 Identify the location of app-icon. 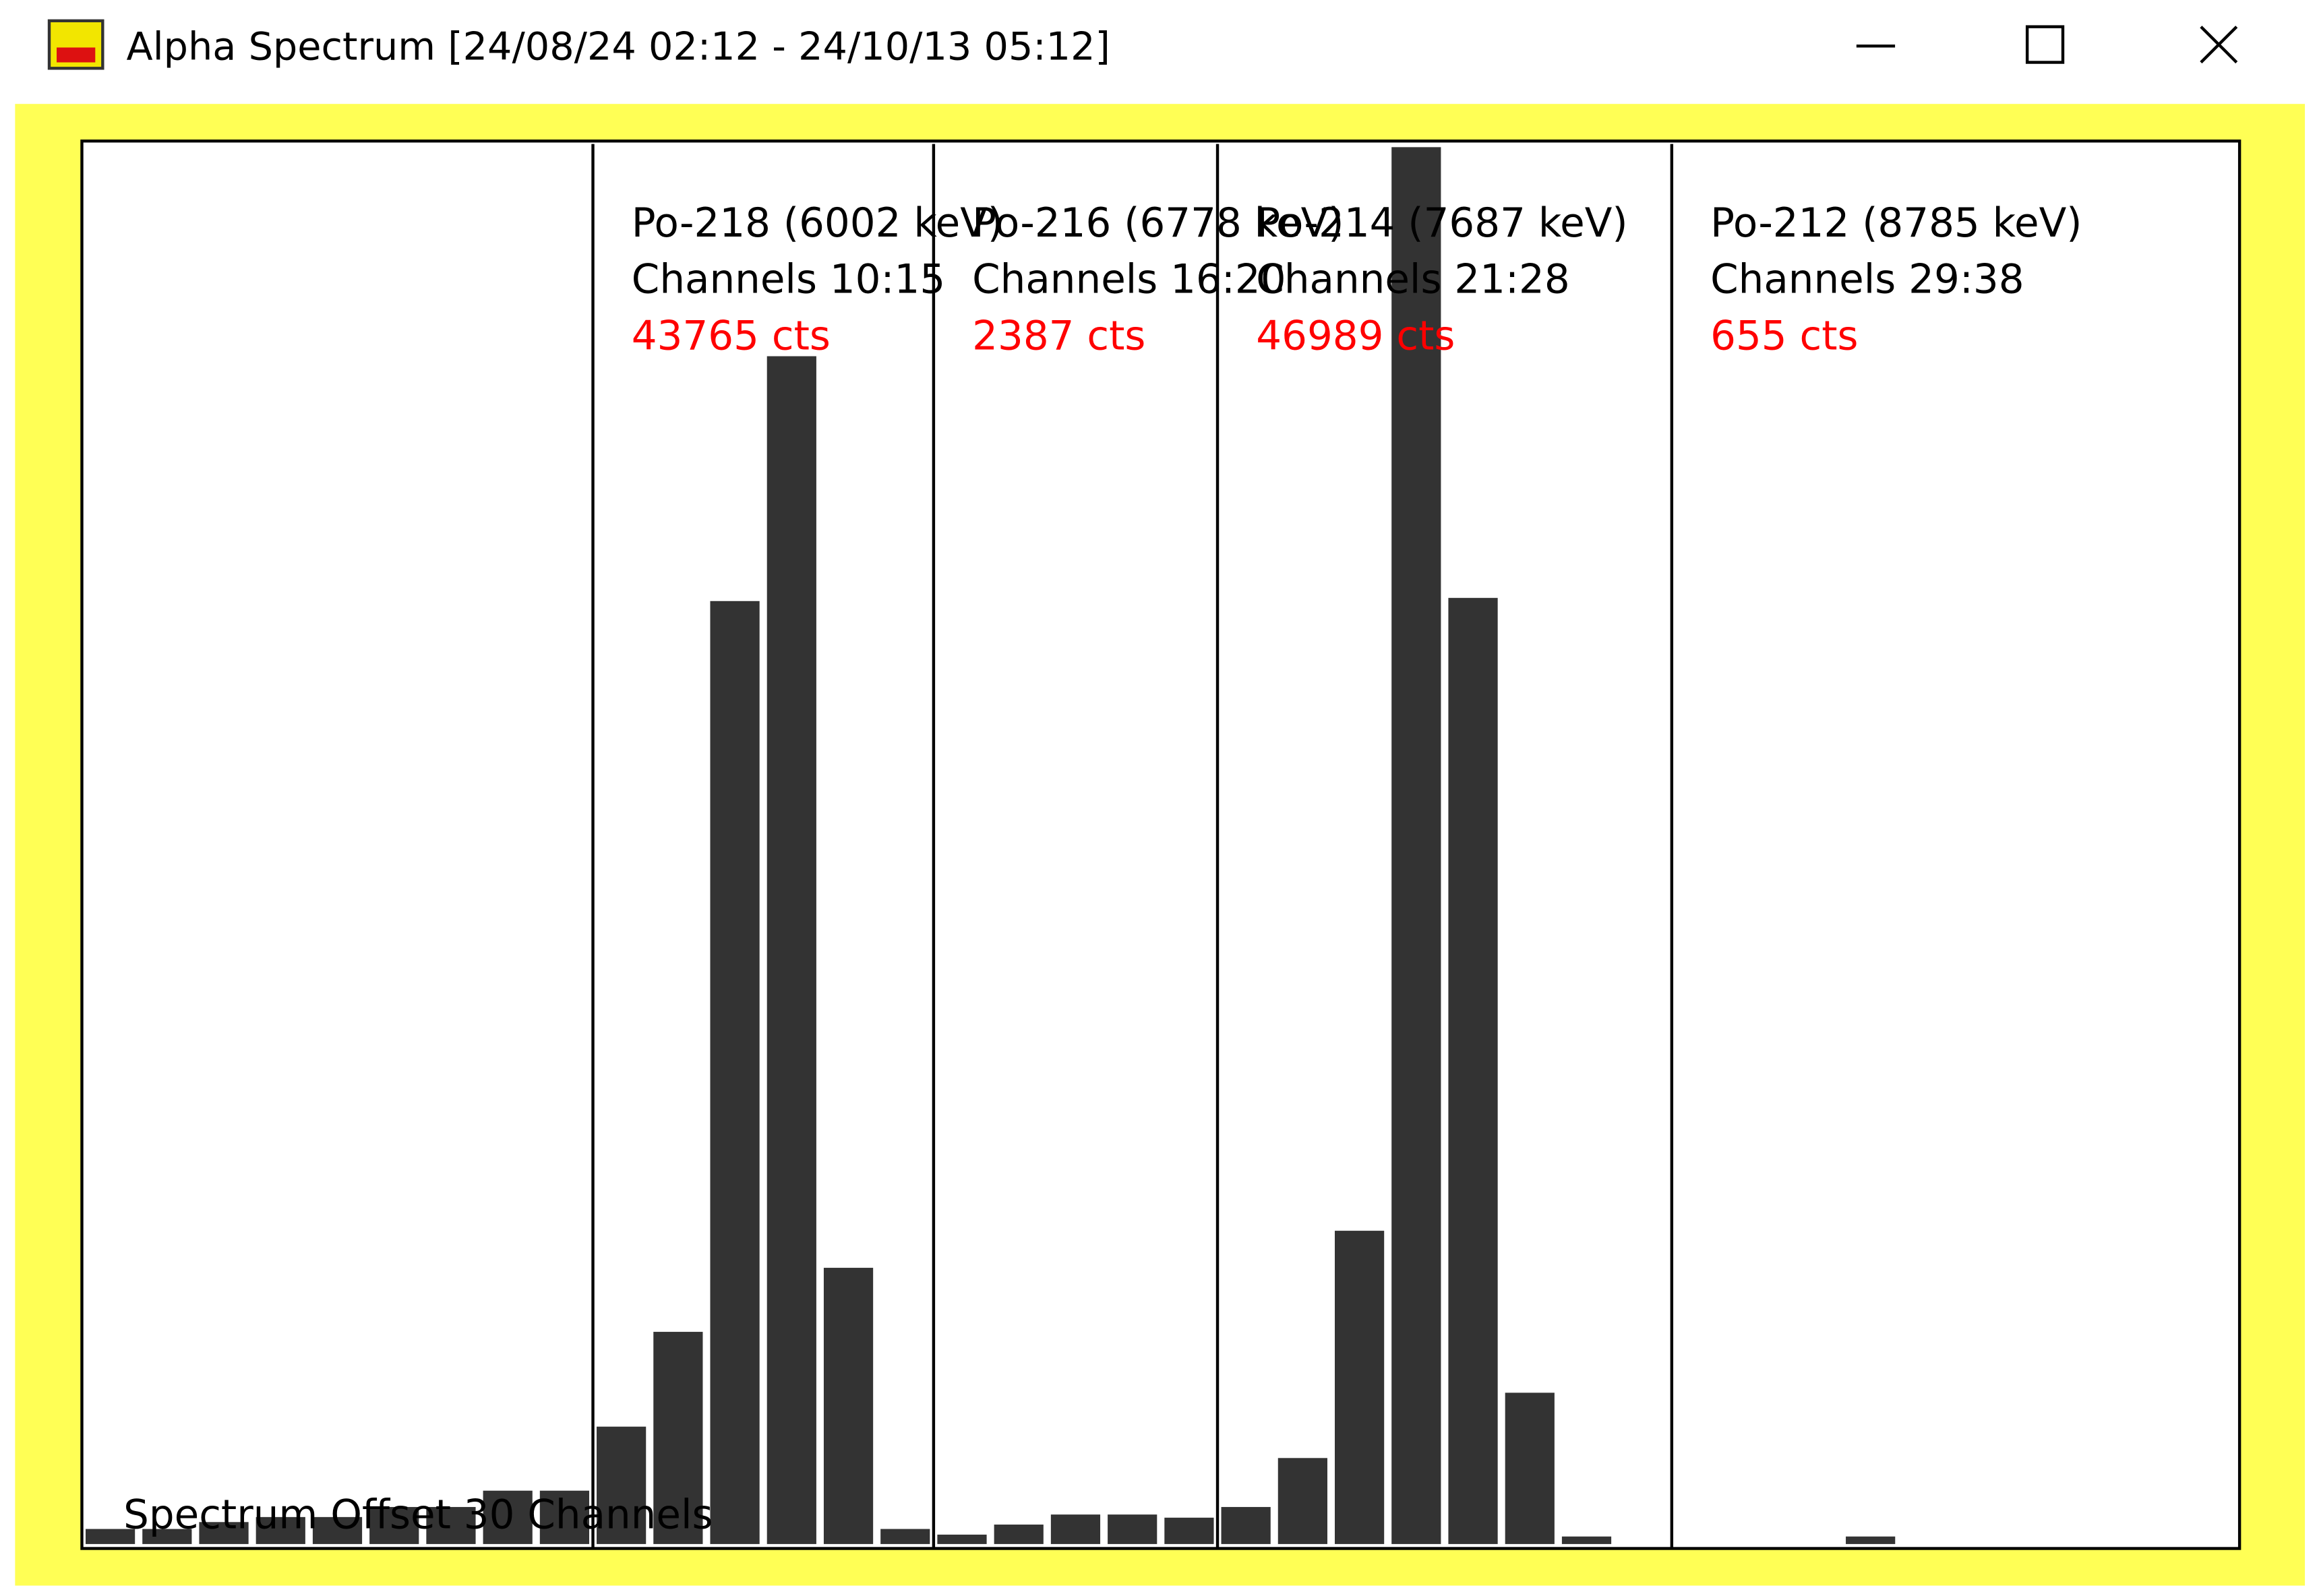
(75, 44).